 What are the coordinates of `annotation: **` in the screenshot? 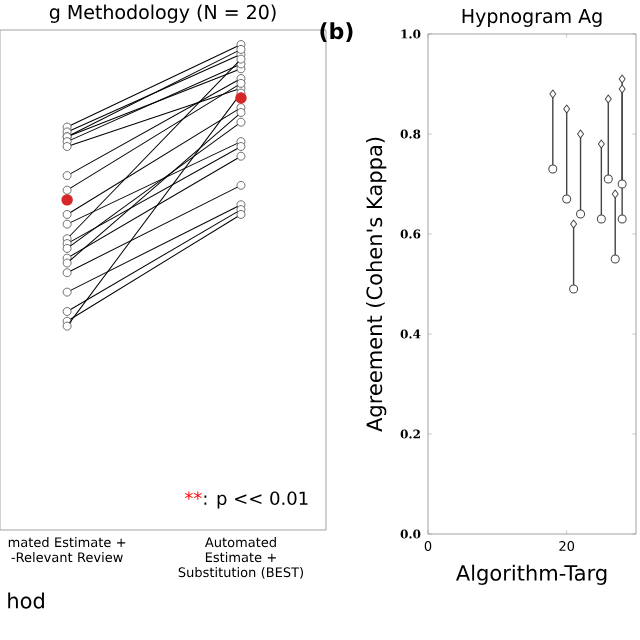 It's located at (193, 495).